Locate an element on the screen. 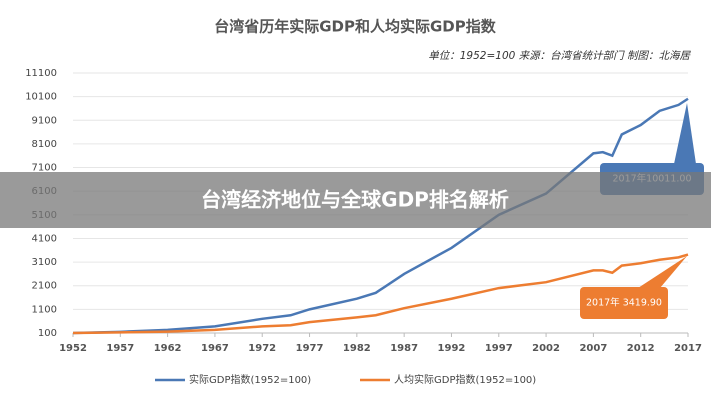 This screenshot has width=711, height=400. x-tick-label: 2012 is located at coordinates (641, 348).